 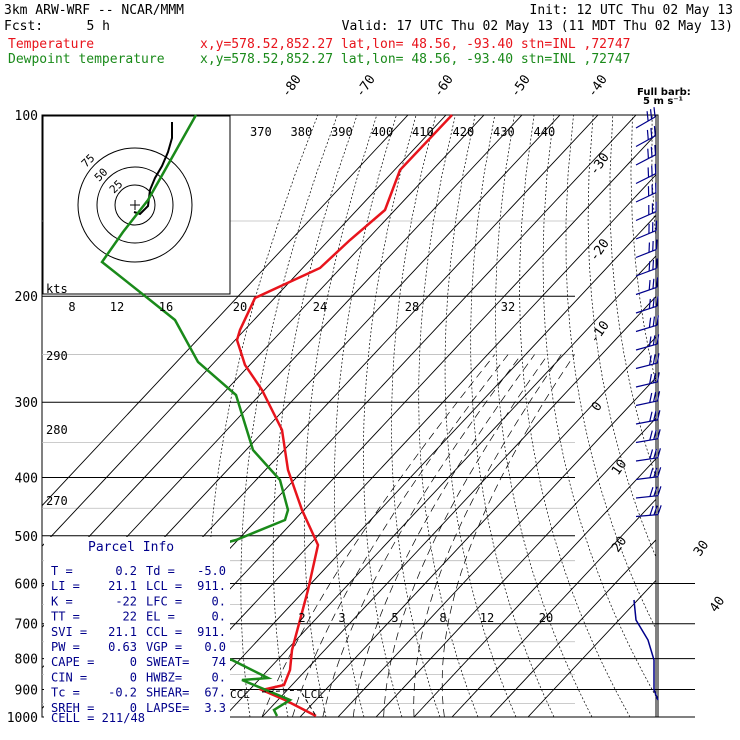 I want to click on model-title: 3km ARW-WRF -- NCAR/MMM, so click(x=94, y=10).